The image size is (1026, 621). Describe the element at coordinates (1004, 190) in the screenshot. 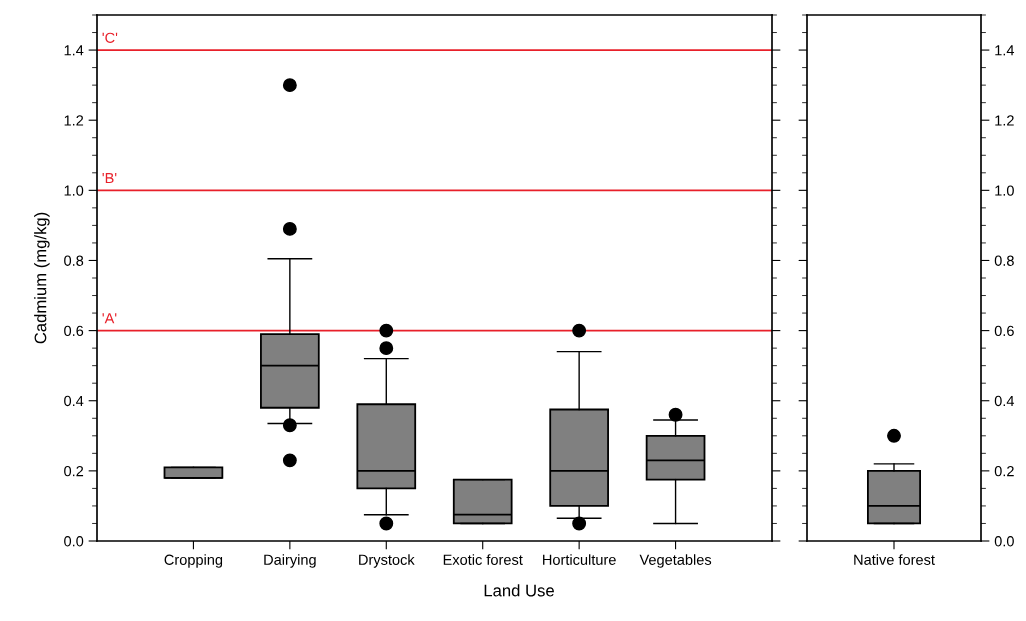

I see `y2-tick-label: 1.0` at that location.